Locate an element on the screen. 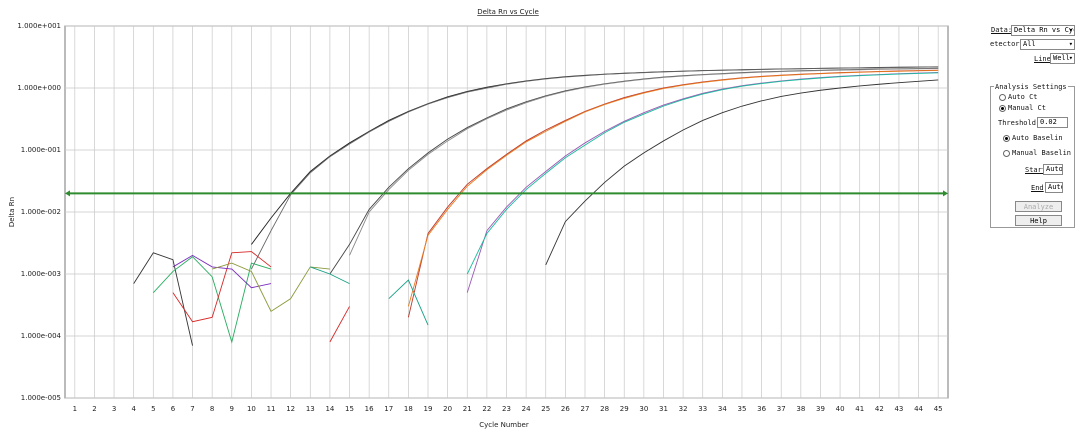 This screenshot has height=431, width=1080. x-tick-label: 10 is located at coordinates (251, 409).